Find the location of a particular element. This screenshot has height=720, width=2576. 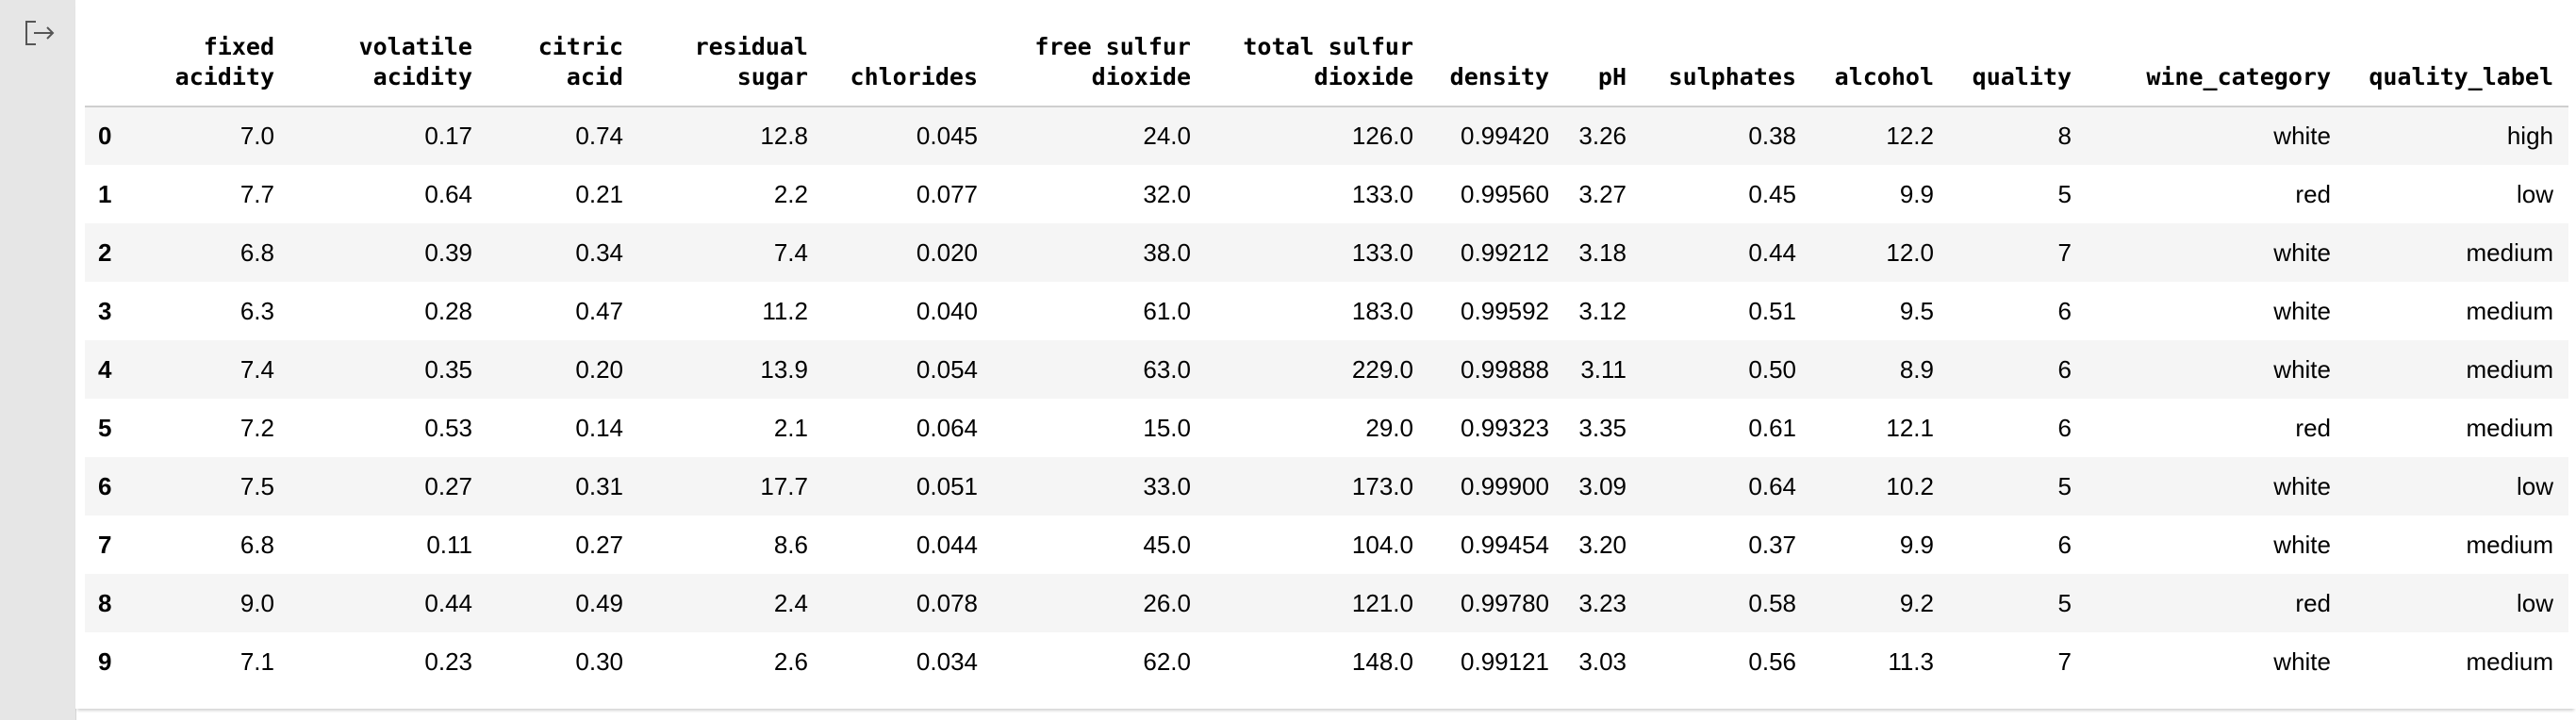

column-header: chlorides is located at coordinates (908, 53).